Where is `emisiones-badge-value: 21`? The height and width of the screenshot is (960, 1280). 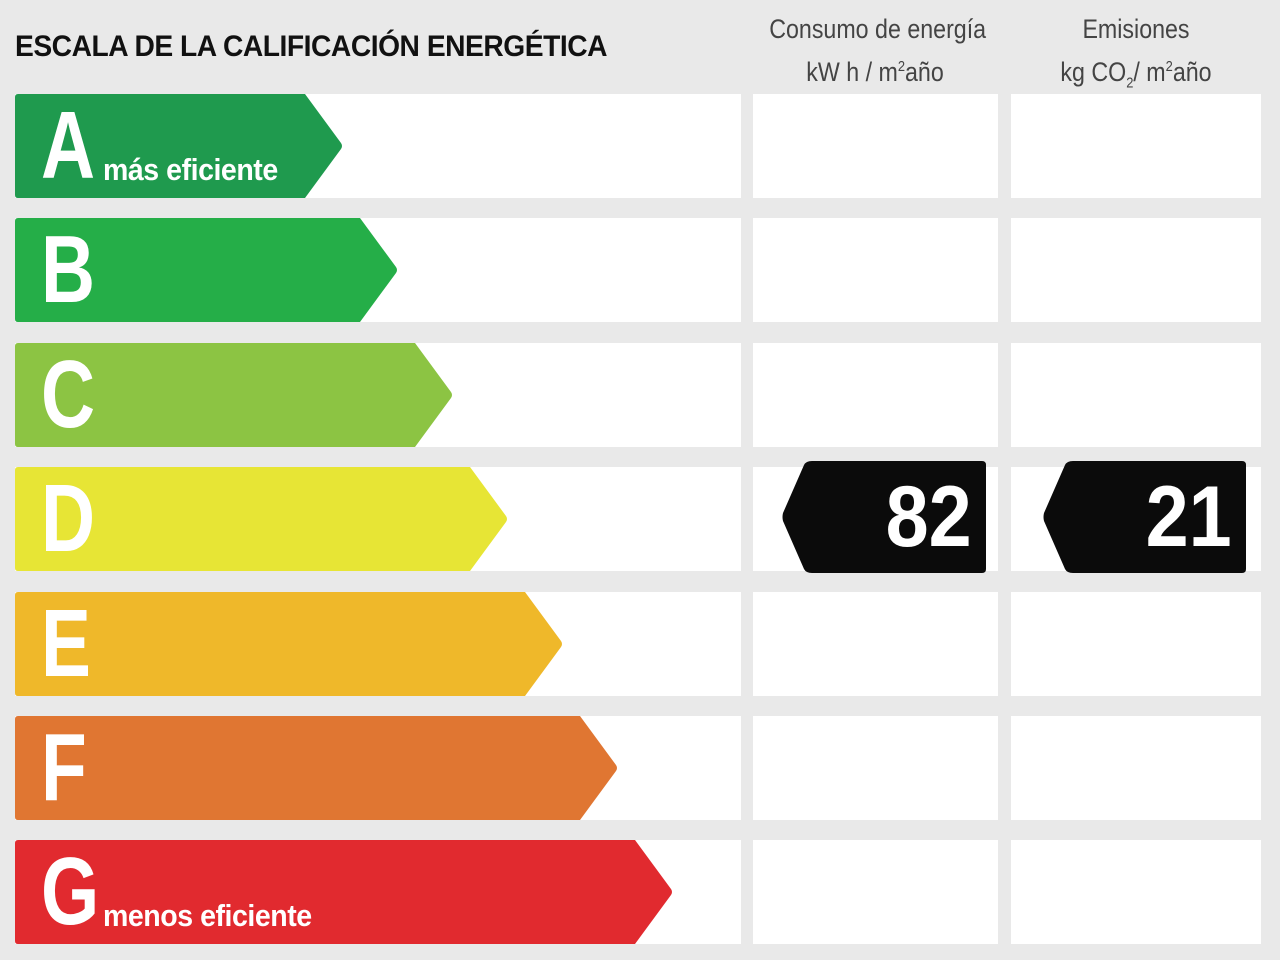 emisiones-badge-value: 21 is located at coordinates (1188, 517).